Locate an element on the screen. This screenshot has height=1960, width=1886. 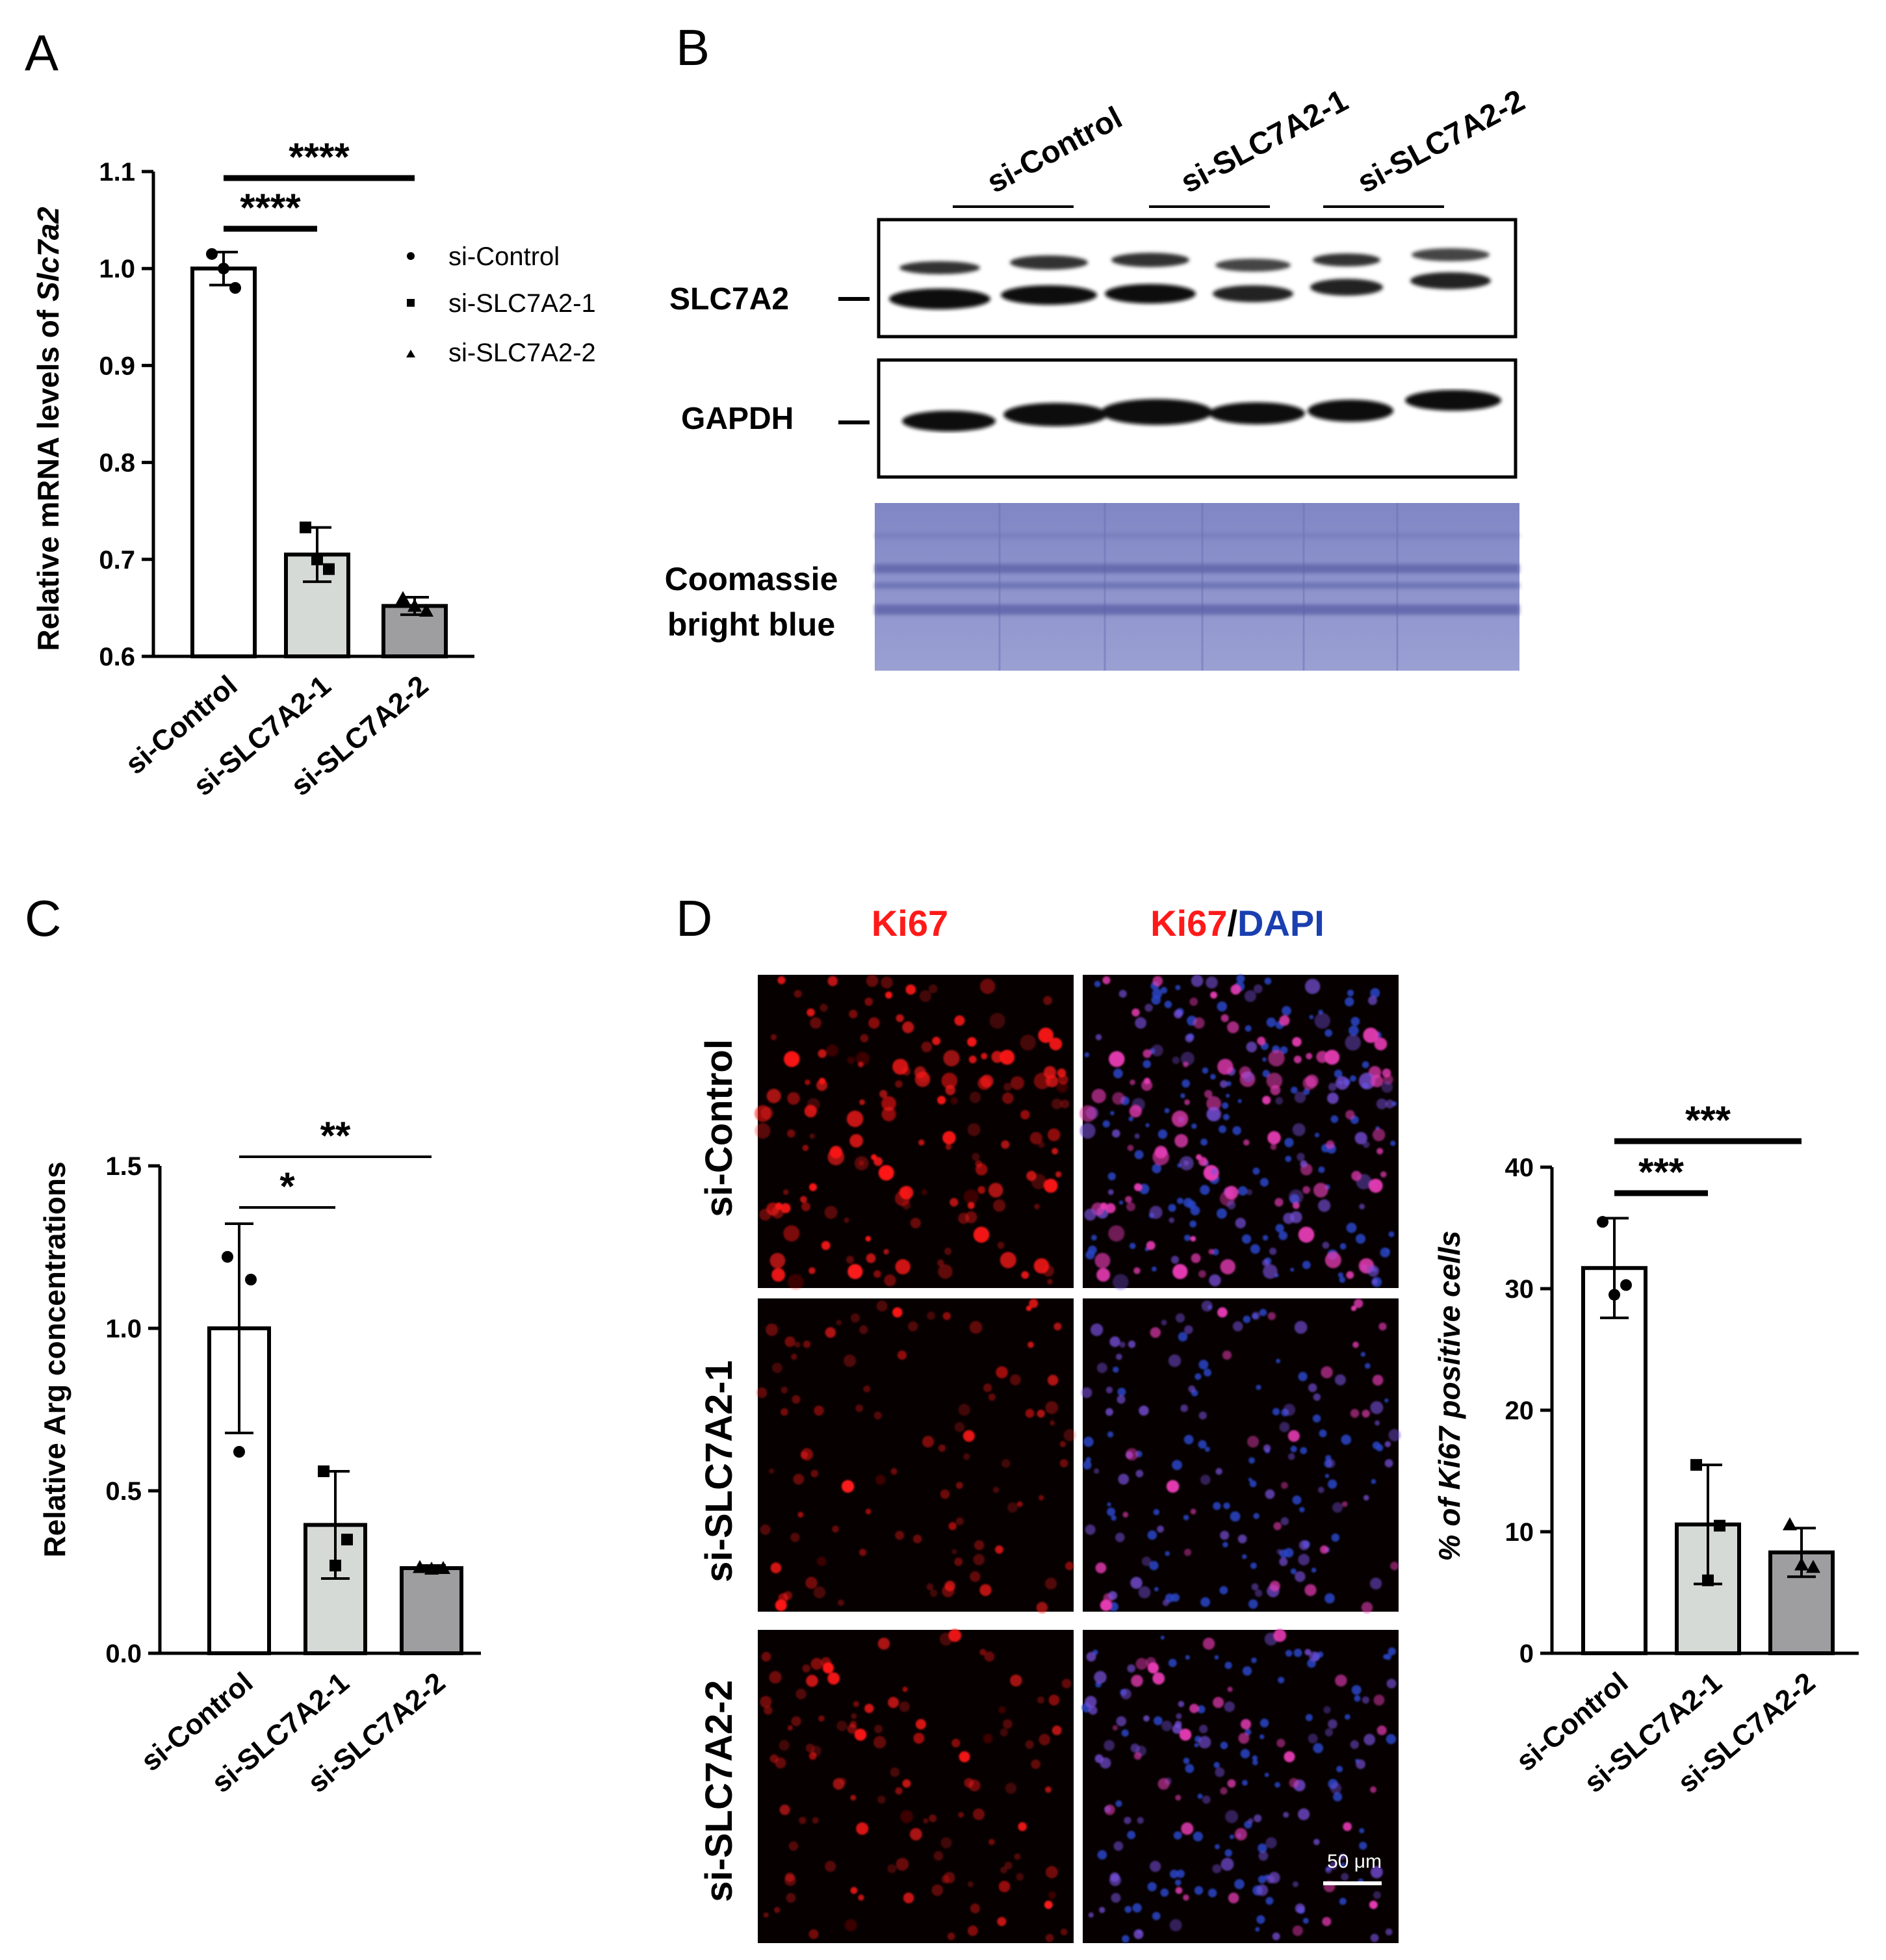
chart-a-ylabel: Relative mRNA levels of Slc7a2 is located at coordinates (48, 429).